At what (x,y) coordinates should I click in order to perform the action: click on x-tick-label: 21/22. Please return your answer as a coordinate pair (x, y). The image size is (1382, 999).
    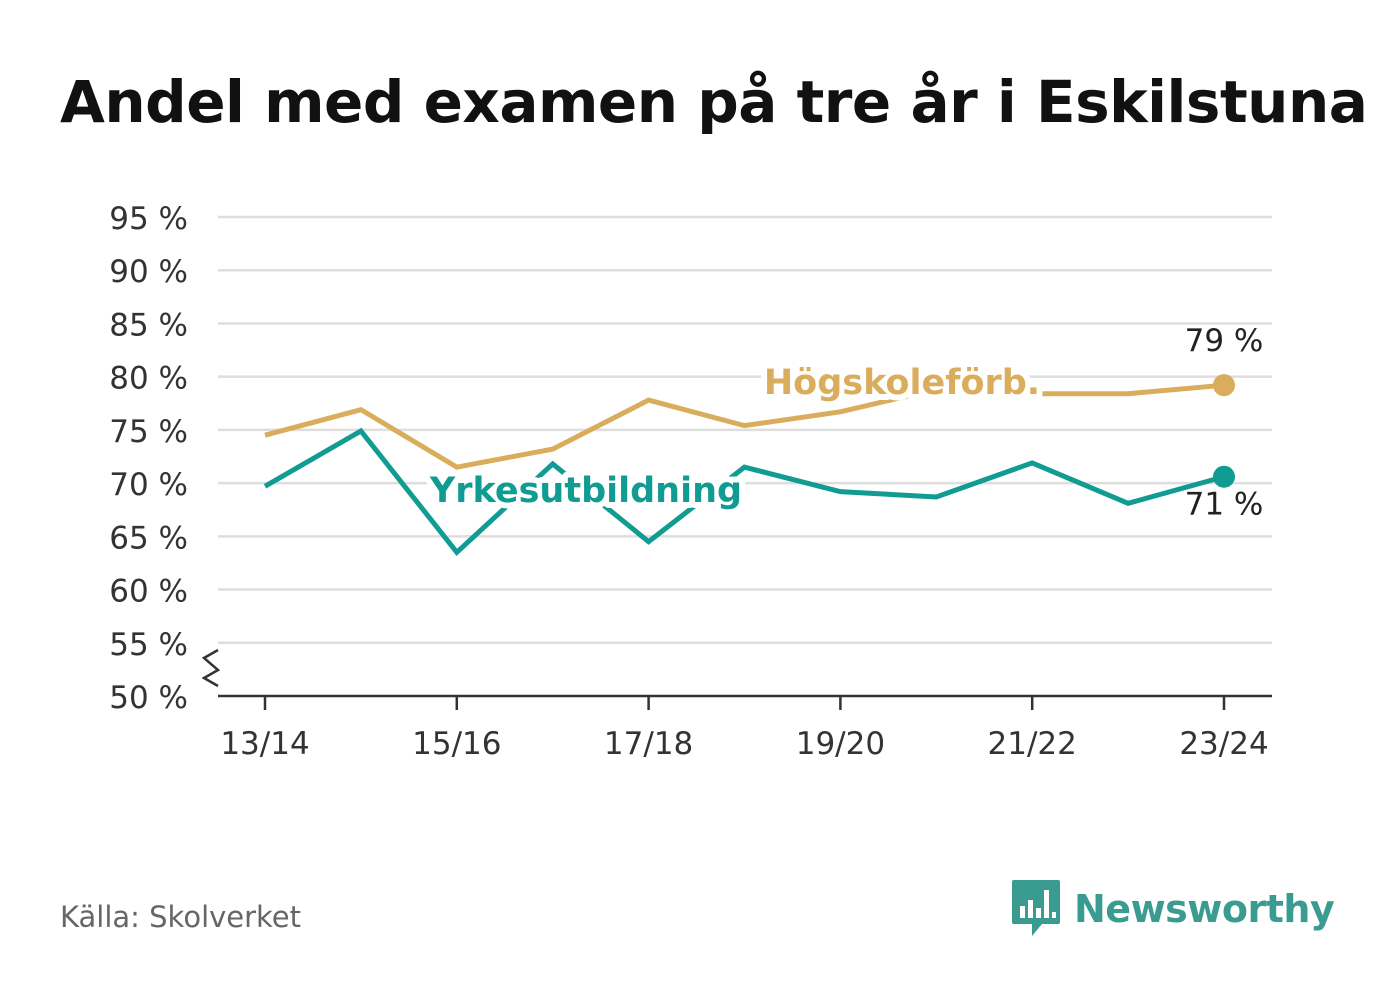
    Looking at the image, I should click on (1032, 744).